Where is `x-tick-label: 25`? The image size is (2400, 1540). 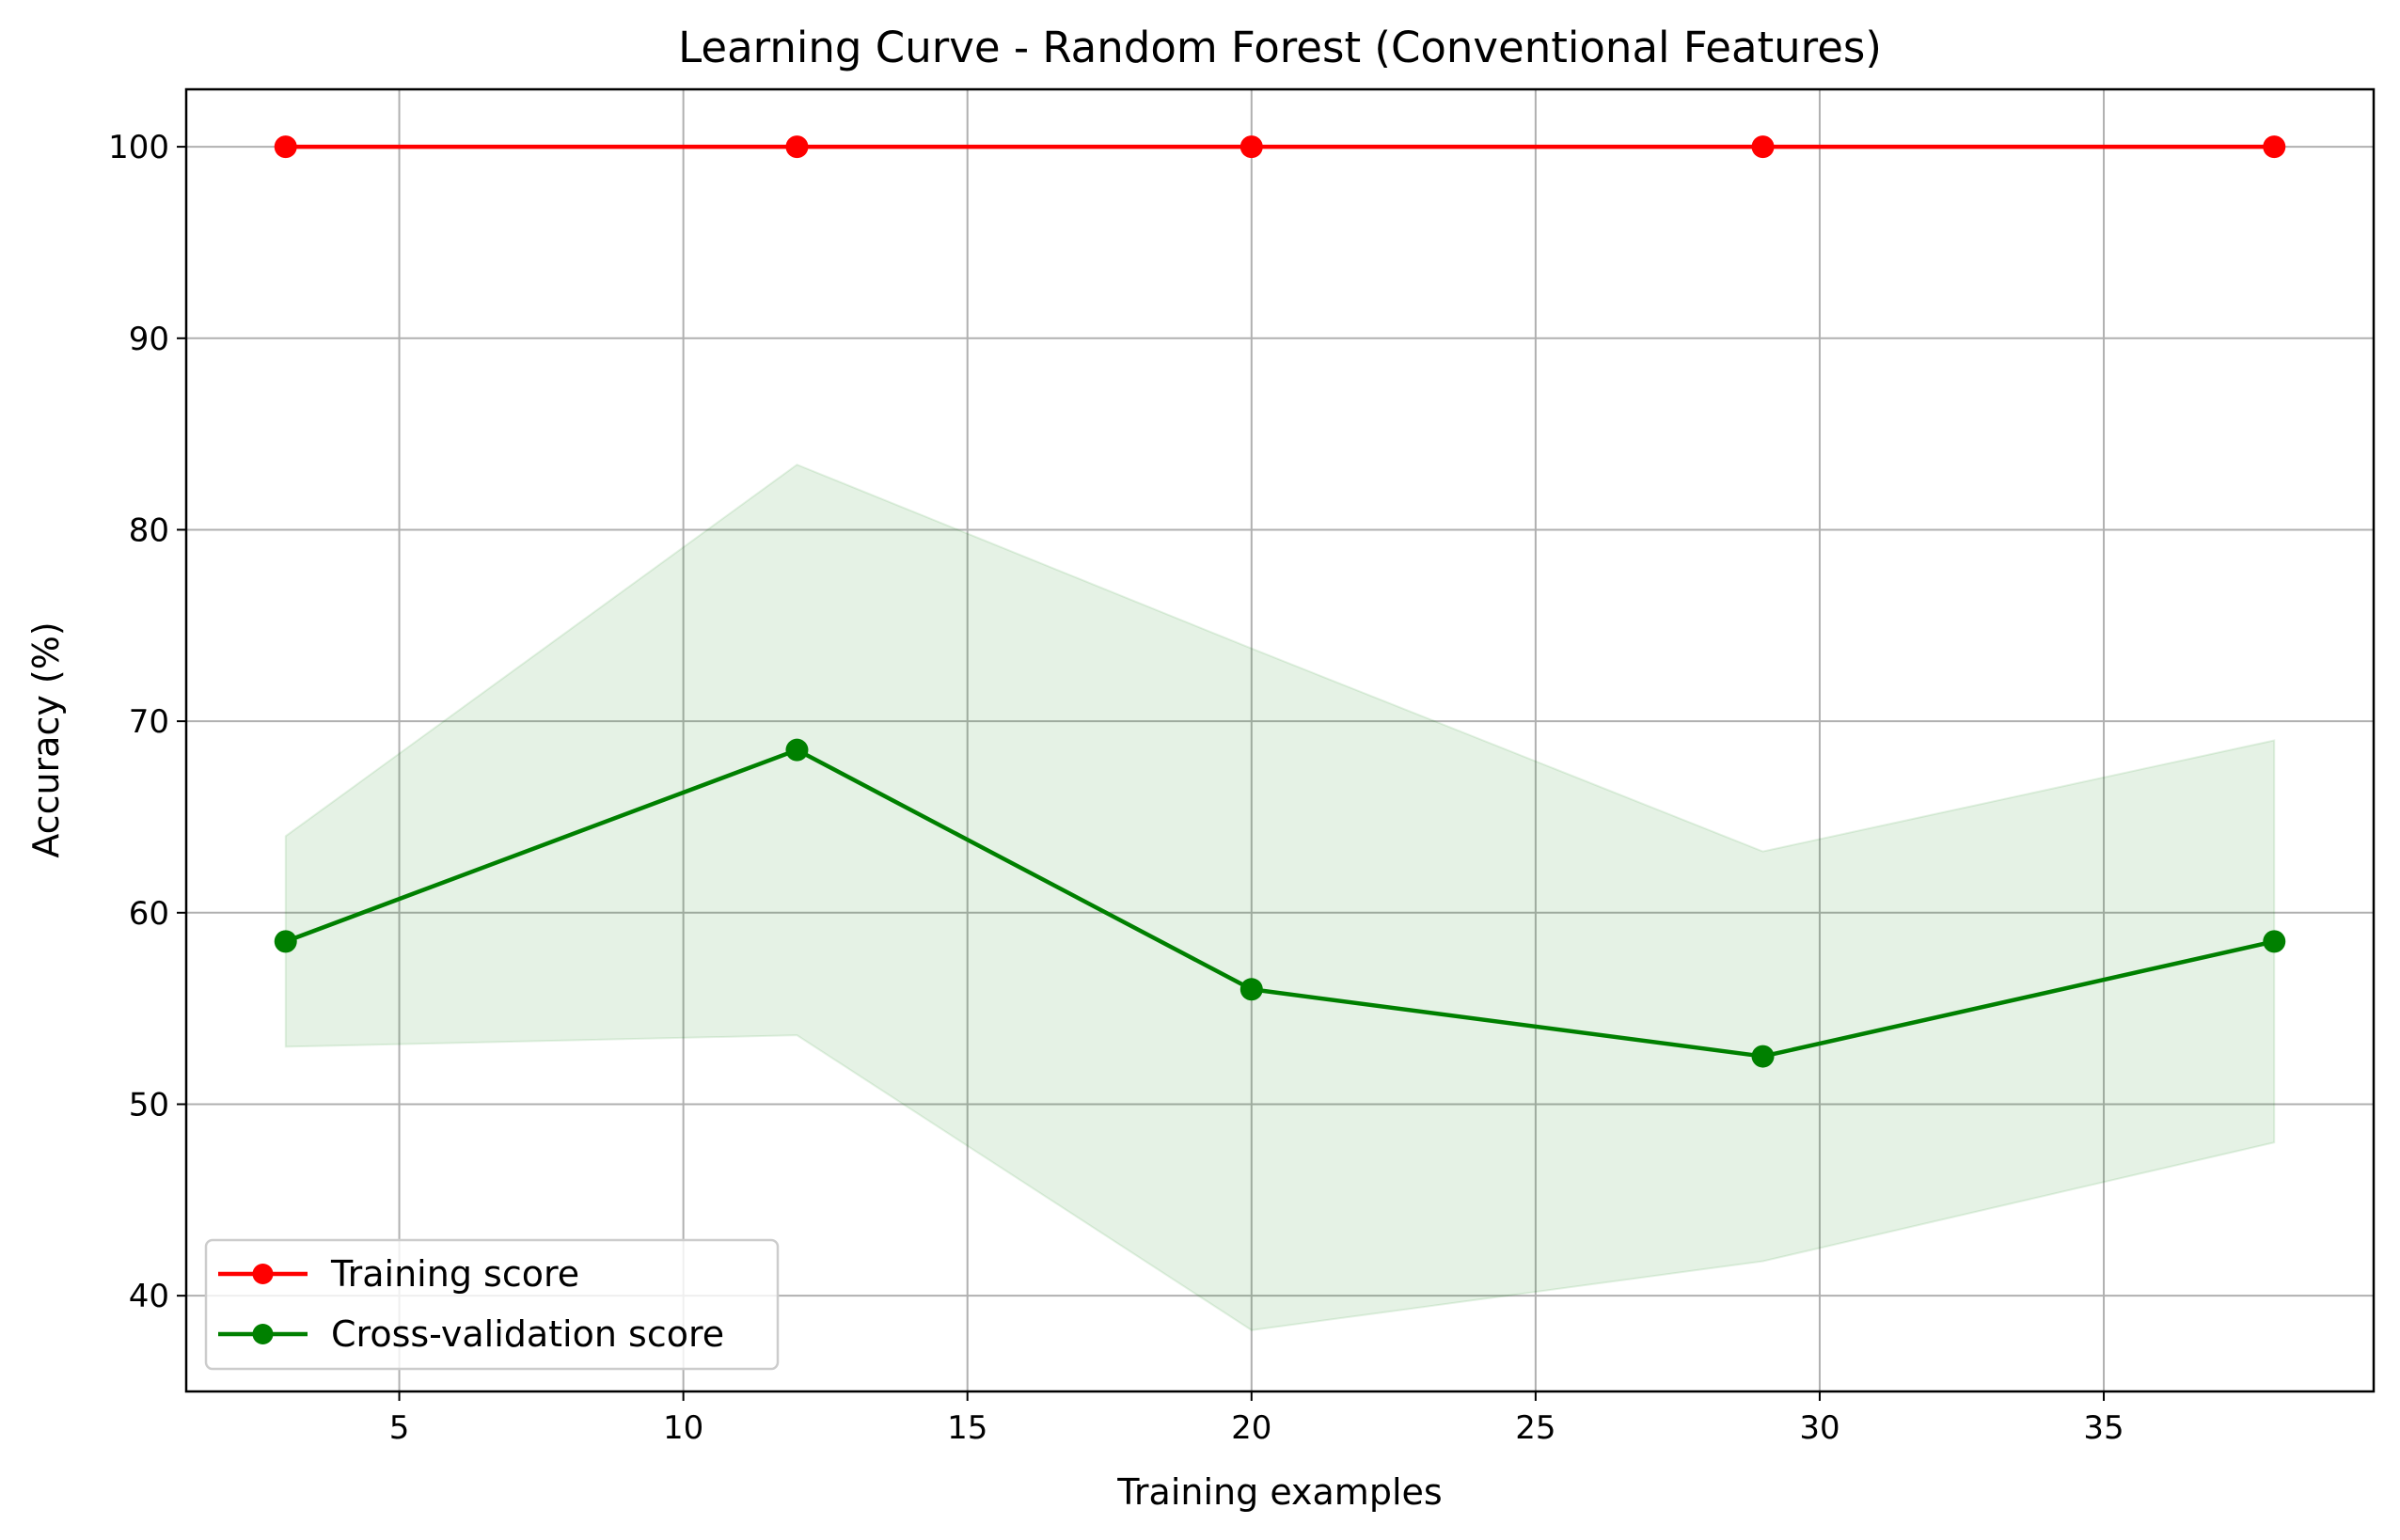 x-tick-label: 25 is located at coordinates (1535, 1428).